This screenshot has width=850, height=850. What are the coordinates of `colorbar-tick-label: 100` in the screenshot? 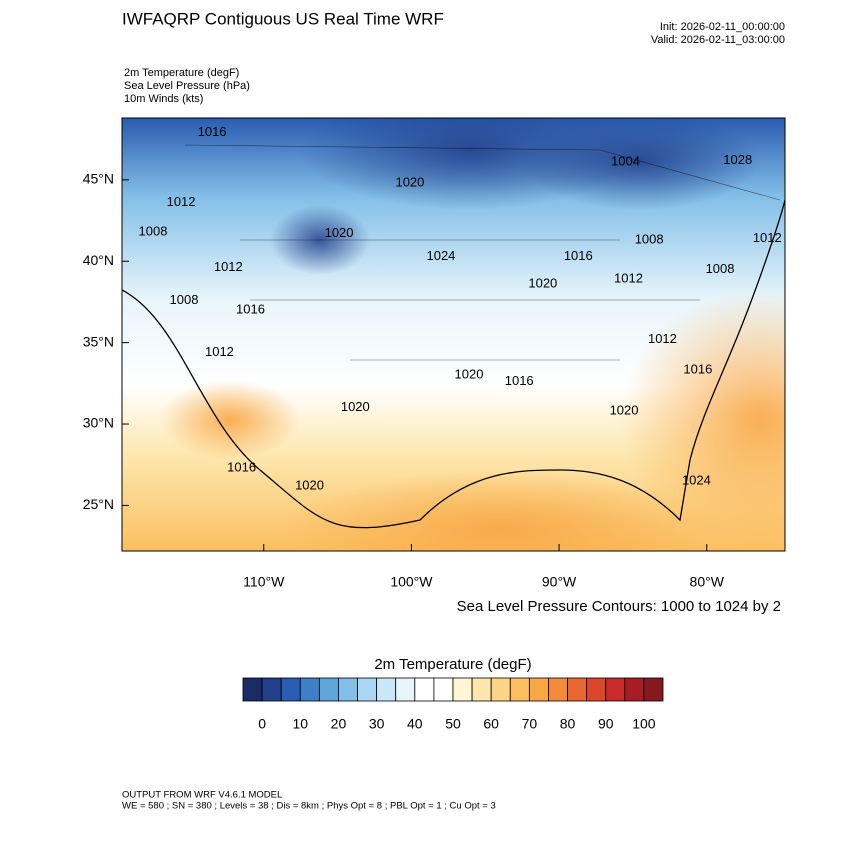 It's located at (644, 724).